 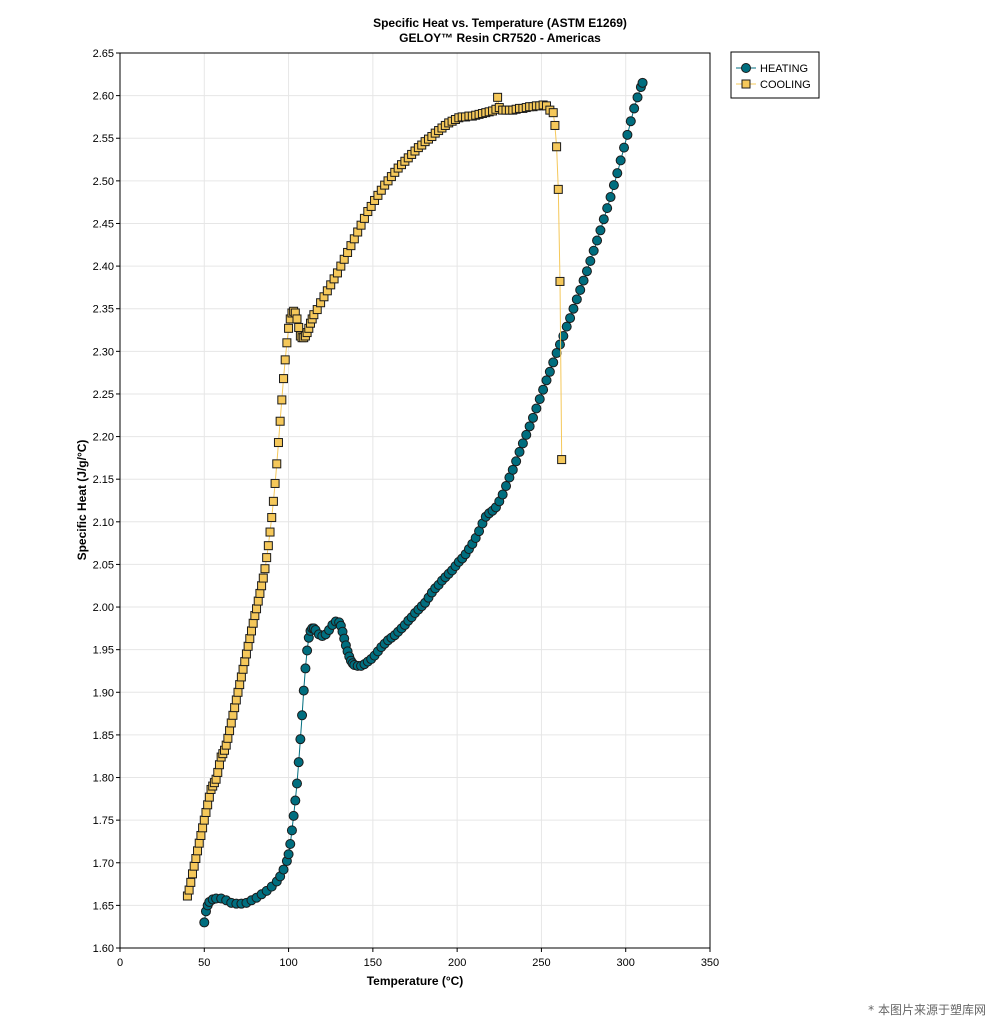 What do you see at coordinates (103, 821) in the screenshot?
I see `y-tick-label: 1.75` at bounding box center [103, 821].